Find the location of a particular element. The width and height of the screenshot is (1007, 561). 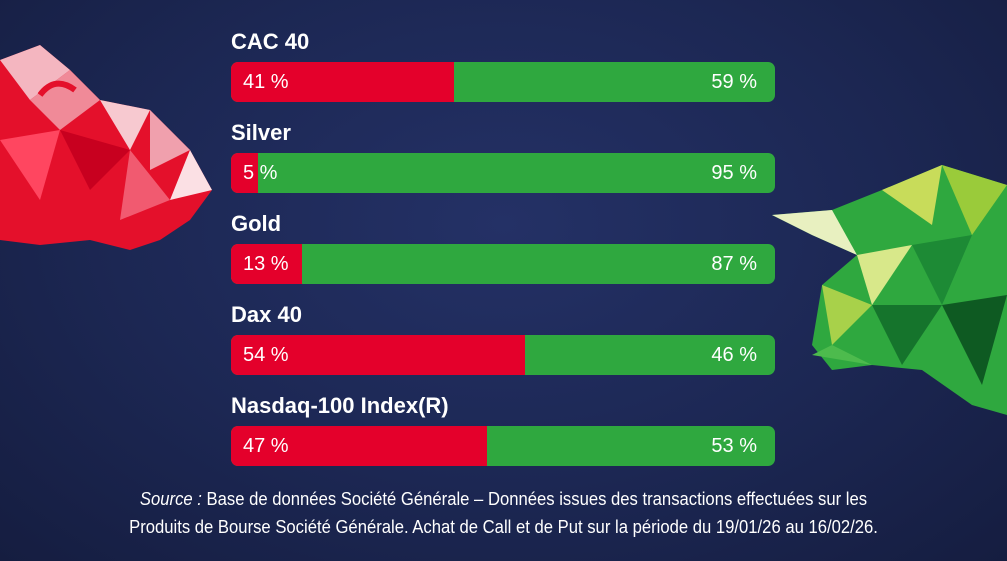

put-value-label: 54 % is located at coordinates (266, 355).